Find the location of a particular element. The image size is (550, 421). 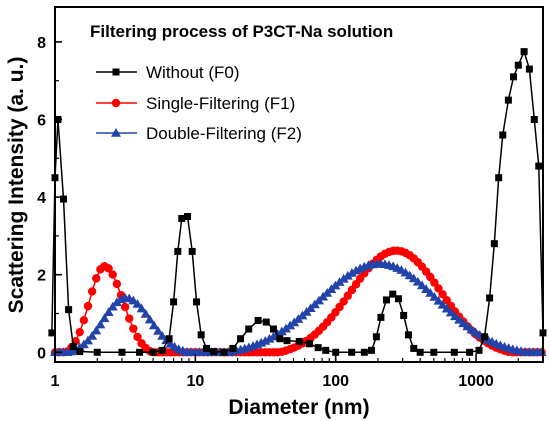

y-tick-label: 8 is located at coordinates (41, 43).